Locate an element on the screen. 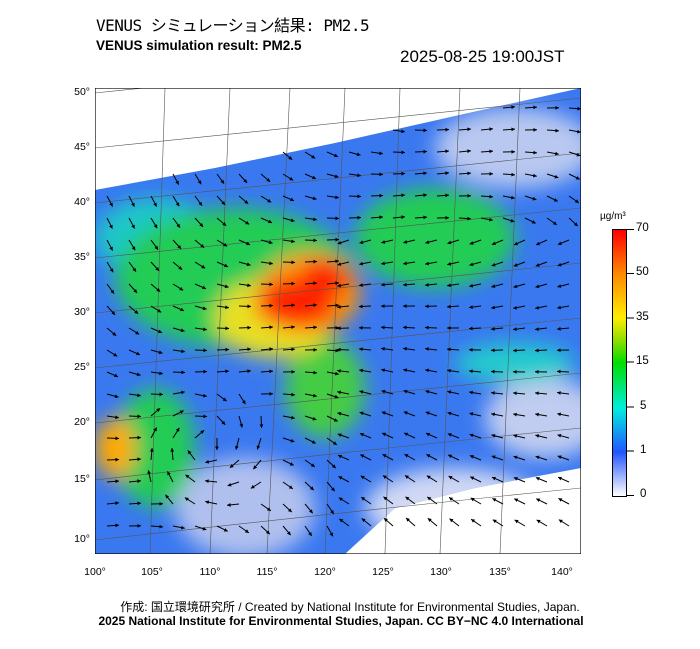 The width and height of the screenshot is (700, 649). lat-label: 25° is located at coordinates (82, 367).